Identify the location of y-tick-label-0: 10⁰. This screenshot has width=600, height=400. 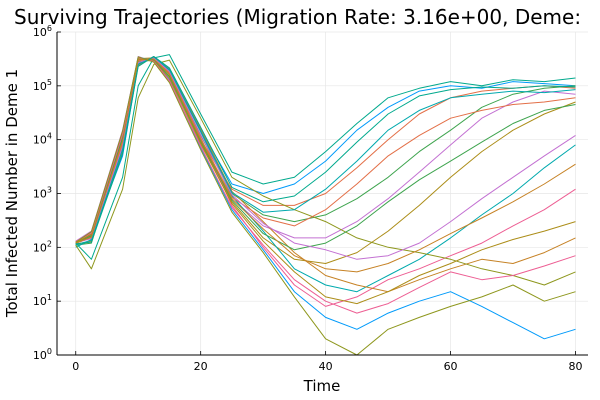
(42, 354).